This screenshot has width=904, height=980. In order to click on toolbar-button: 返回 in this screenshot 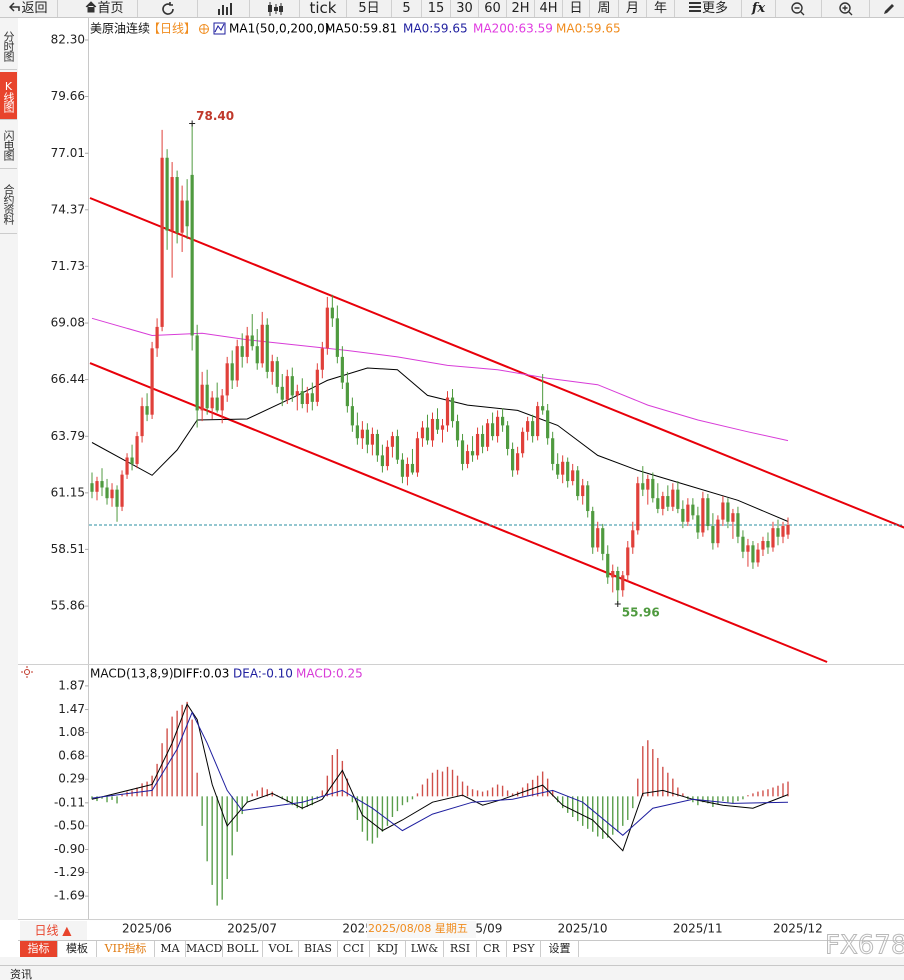, I will do `click(29, 8)`.